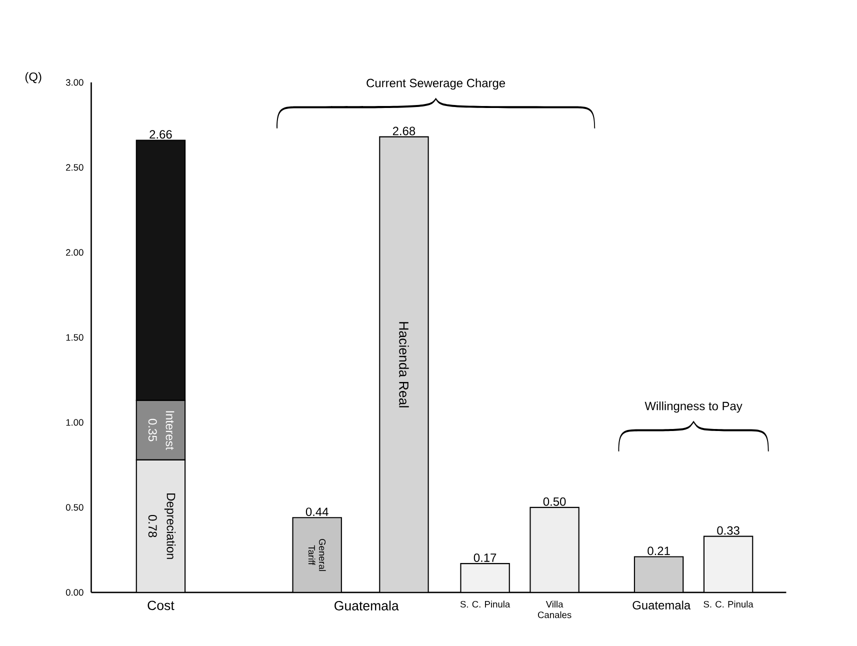 This screenshot has width=857, height=646. I want to click on total-label: 2.66, so click(161, 134).